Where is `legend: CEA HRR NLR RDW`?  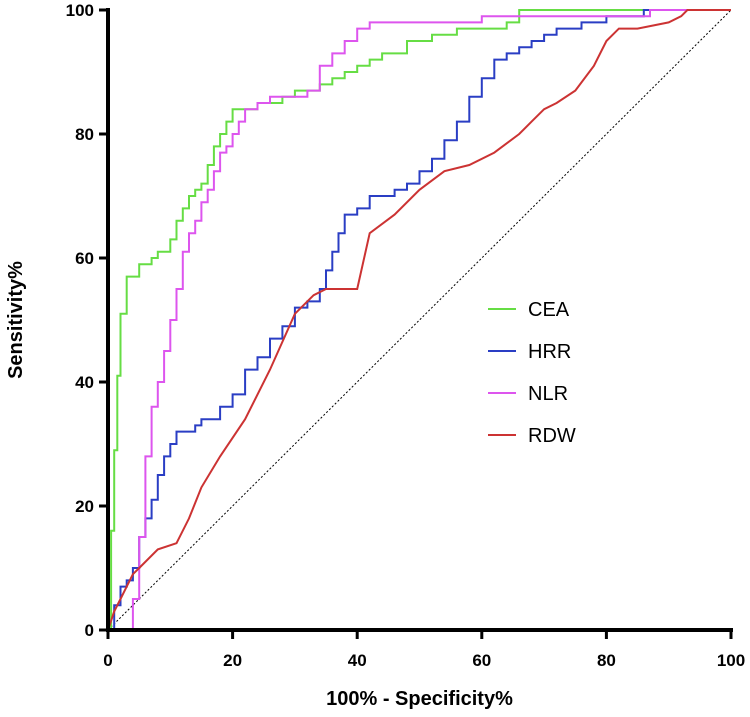 legend: CEA HRR NLR RDW is located at coordinates (532, 373).